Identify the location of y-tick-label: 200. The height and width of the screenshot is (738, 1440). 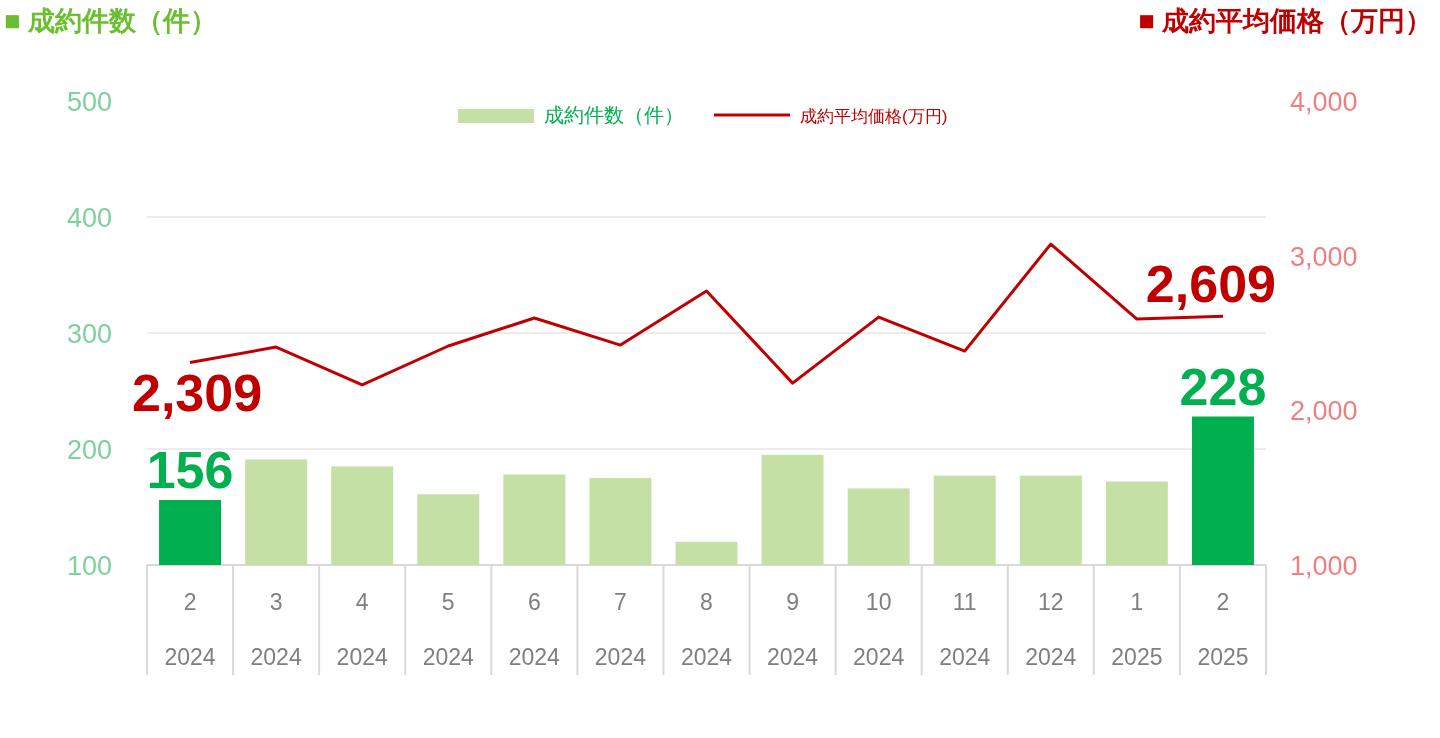
(89, 450).